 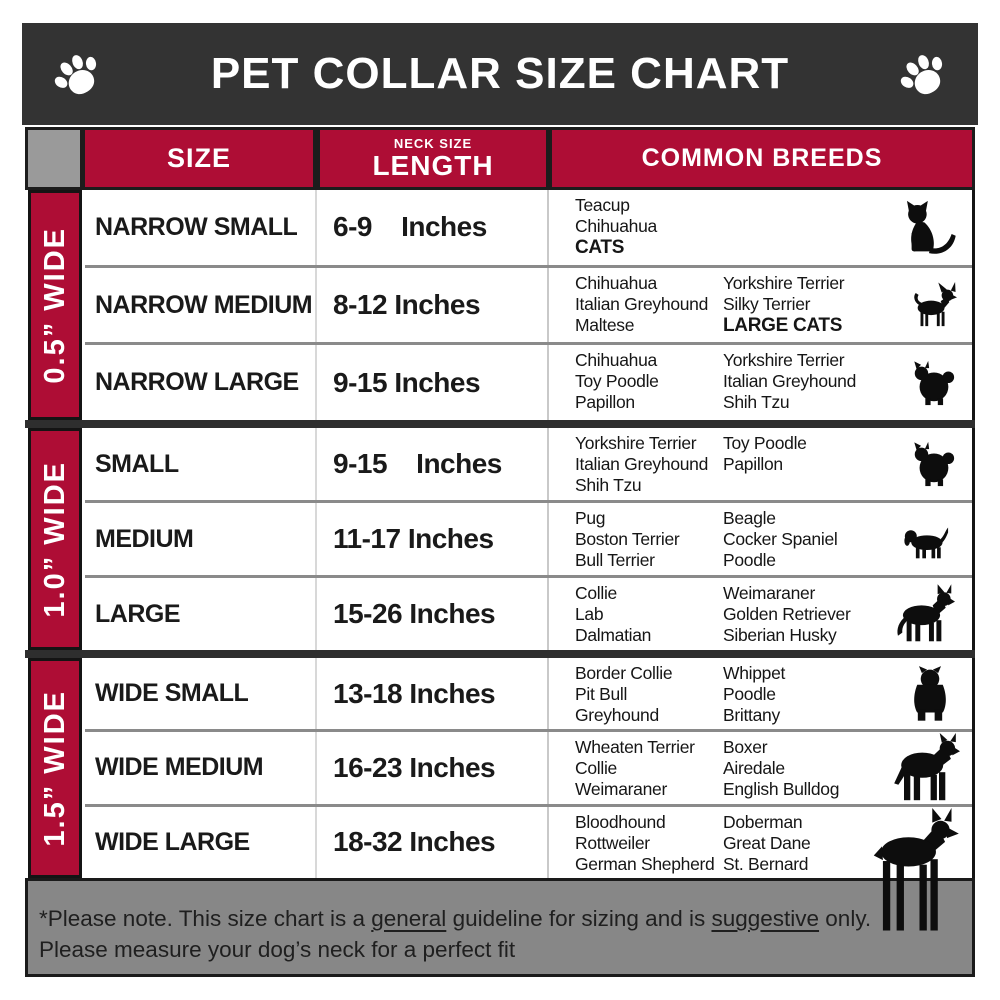 I want to click on size-cell: NARROW MEDIUM, so click(x=204, y=304).